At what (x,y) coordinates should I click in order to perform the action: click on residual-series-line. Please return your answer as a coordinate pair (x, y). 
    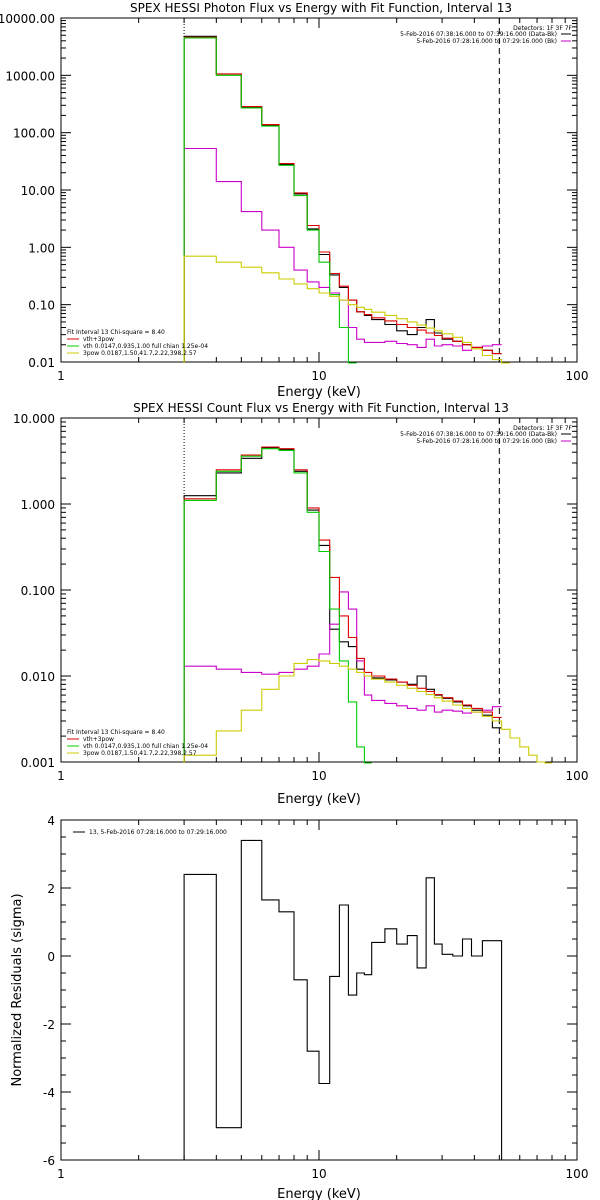
    Looking at the image, I should click on (343, 999).